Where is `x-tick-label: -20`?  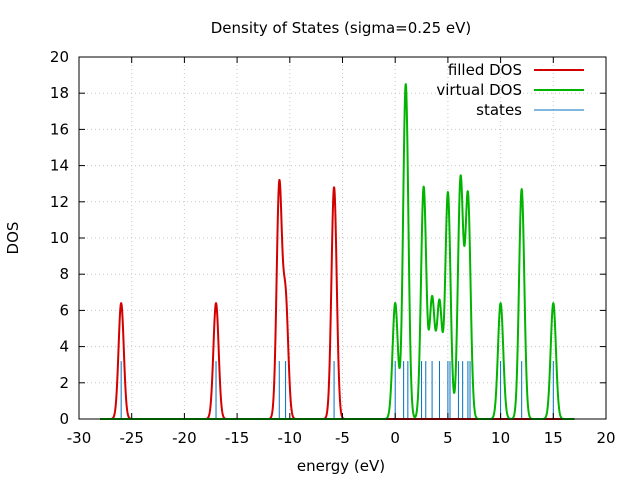 x-tick-label: -20 is located at coordinates (184, 438).